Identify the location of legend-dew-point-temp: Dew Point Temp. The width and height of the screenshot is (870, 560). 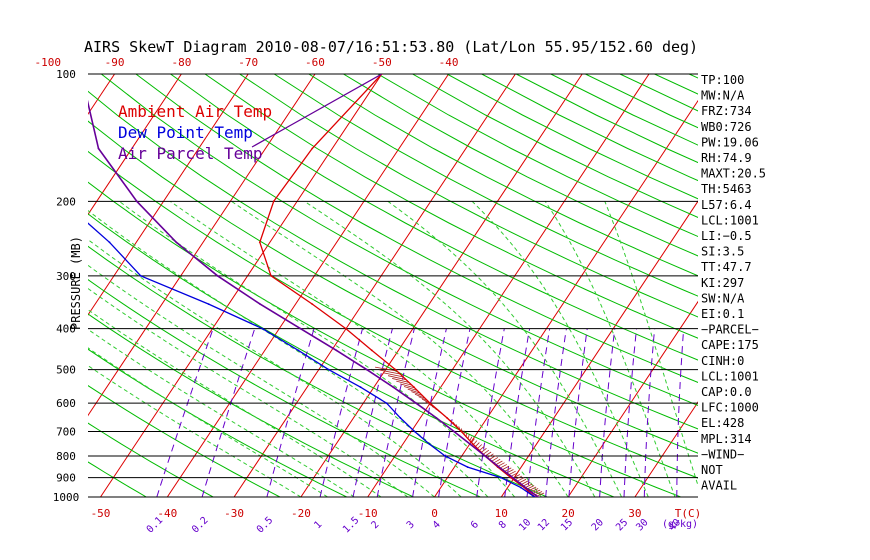
(185, 132).